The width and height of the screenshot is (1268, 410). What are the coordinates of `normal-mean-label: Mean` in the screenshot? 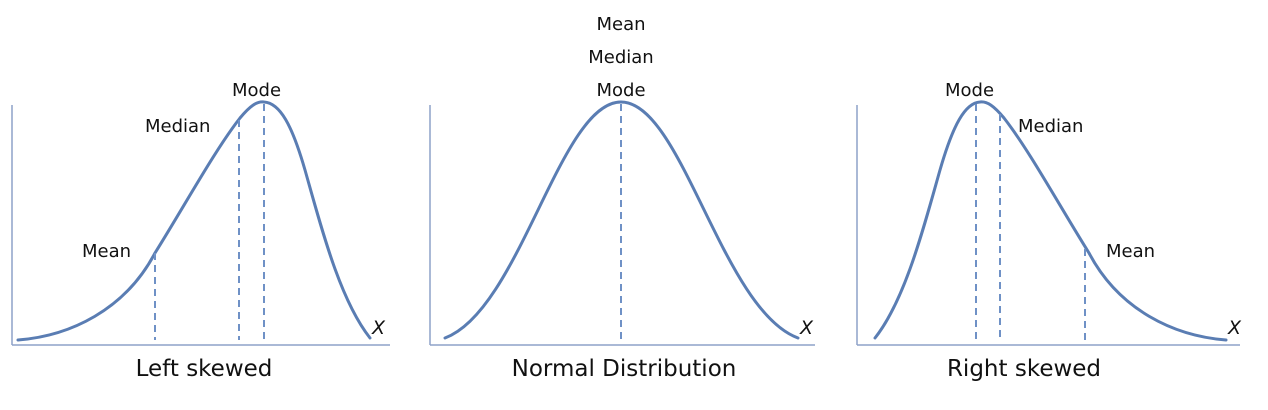 It's located at (620, 24).